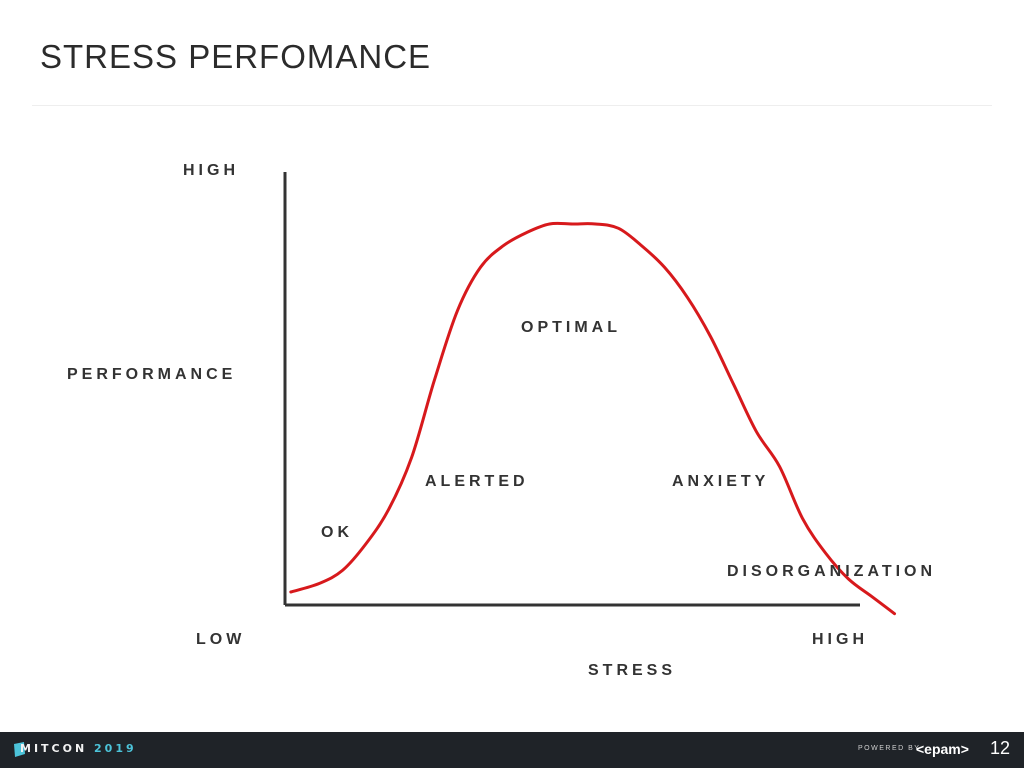 The image size is (1024, 768). What do you see at coordinates (54, 748) in the screenshot?
I see `event-name: MITCON` at bounding box center [54, 748].